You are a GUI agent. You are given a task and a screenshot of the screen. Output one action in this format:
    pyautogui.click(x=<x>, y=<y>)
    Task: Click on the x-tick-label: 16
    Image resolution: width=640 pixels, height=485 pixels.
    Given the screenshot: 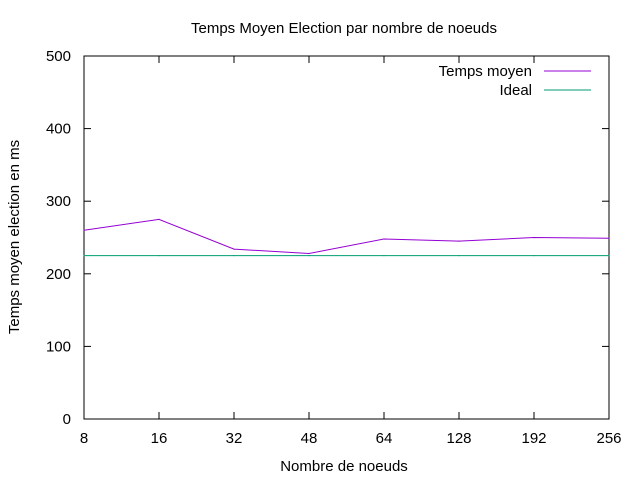 What is the action you would take?
    pyautogui.click(x=159, y=438)
    